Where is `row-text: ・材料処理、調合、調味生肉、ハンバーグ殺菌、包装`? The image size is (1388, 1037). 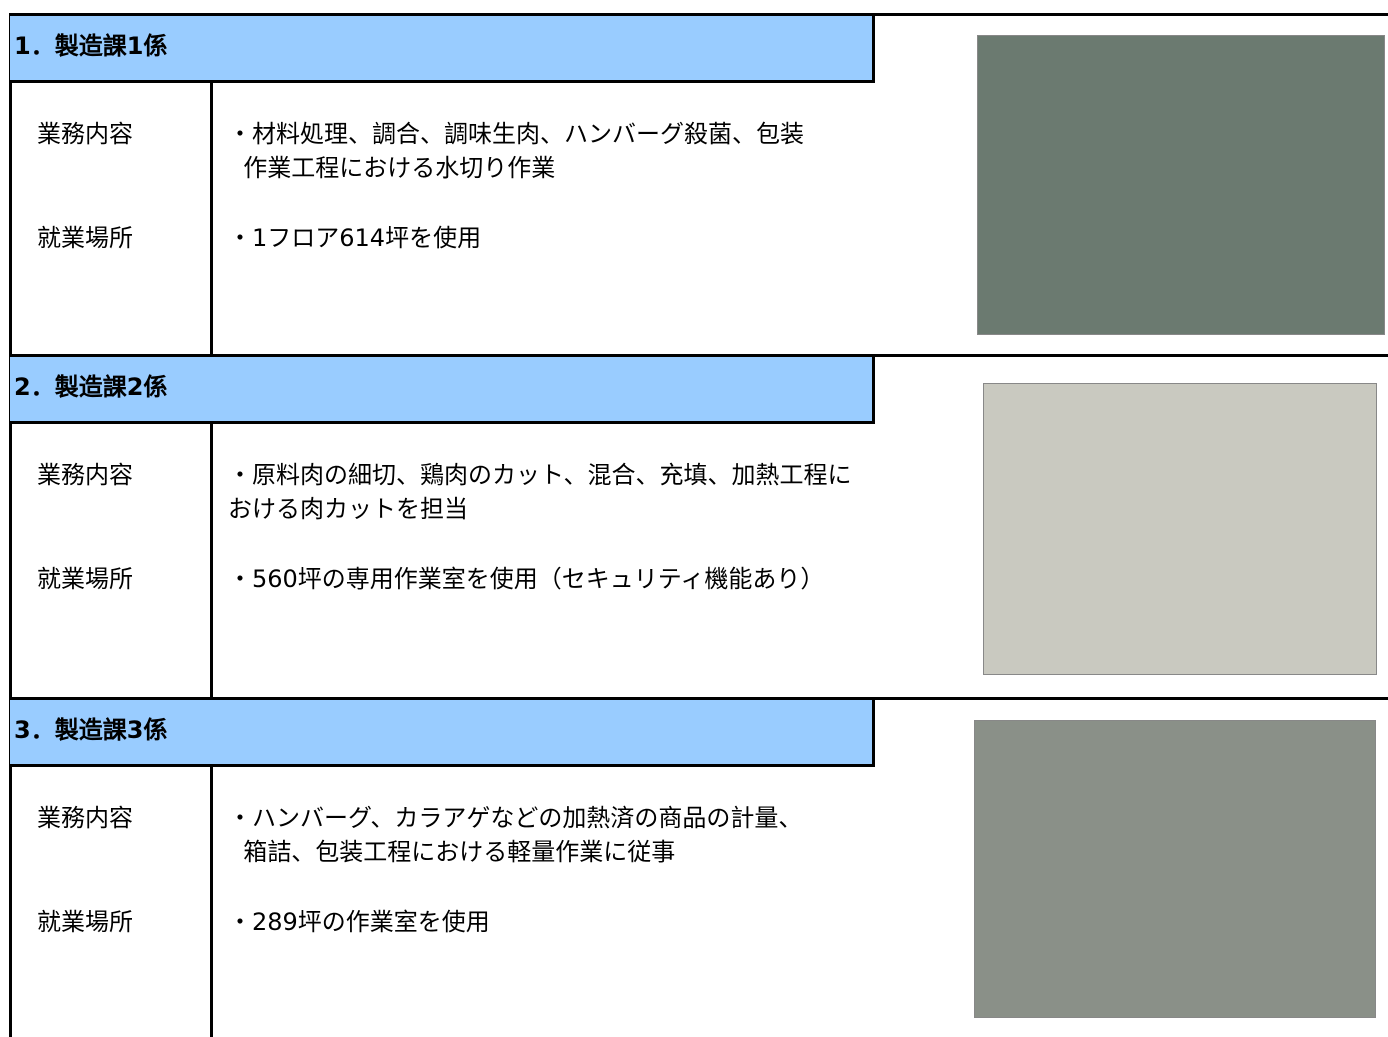 row-text: ・材料処理、調合、調味生肉、ハンバーグ殺菌、包装 is located at coordinates (516, 134).